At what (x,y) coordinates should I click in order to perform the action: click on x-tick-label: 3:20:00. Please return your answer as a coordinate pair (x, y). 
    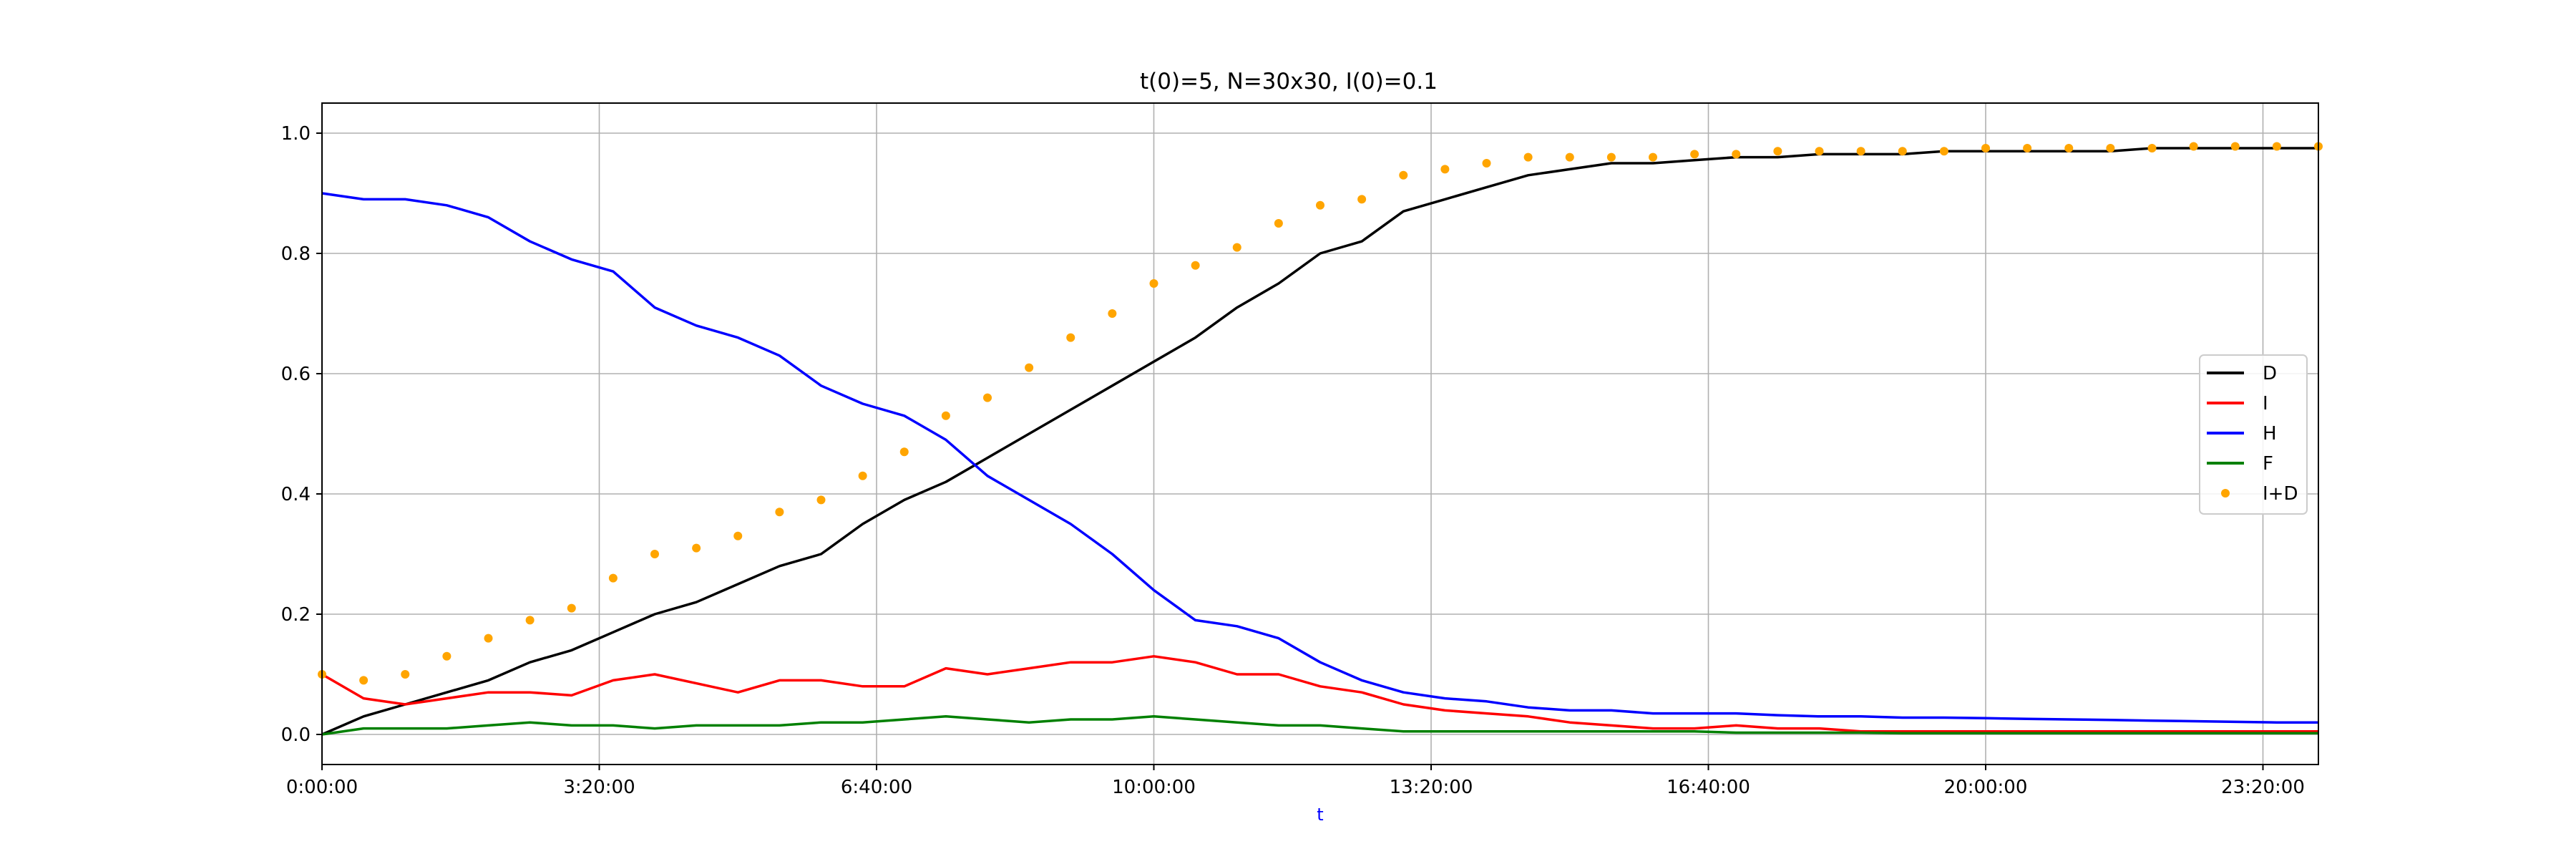
    Looking at the image, I should click on (599, 787).